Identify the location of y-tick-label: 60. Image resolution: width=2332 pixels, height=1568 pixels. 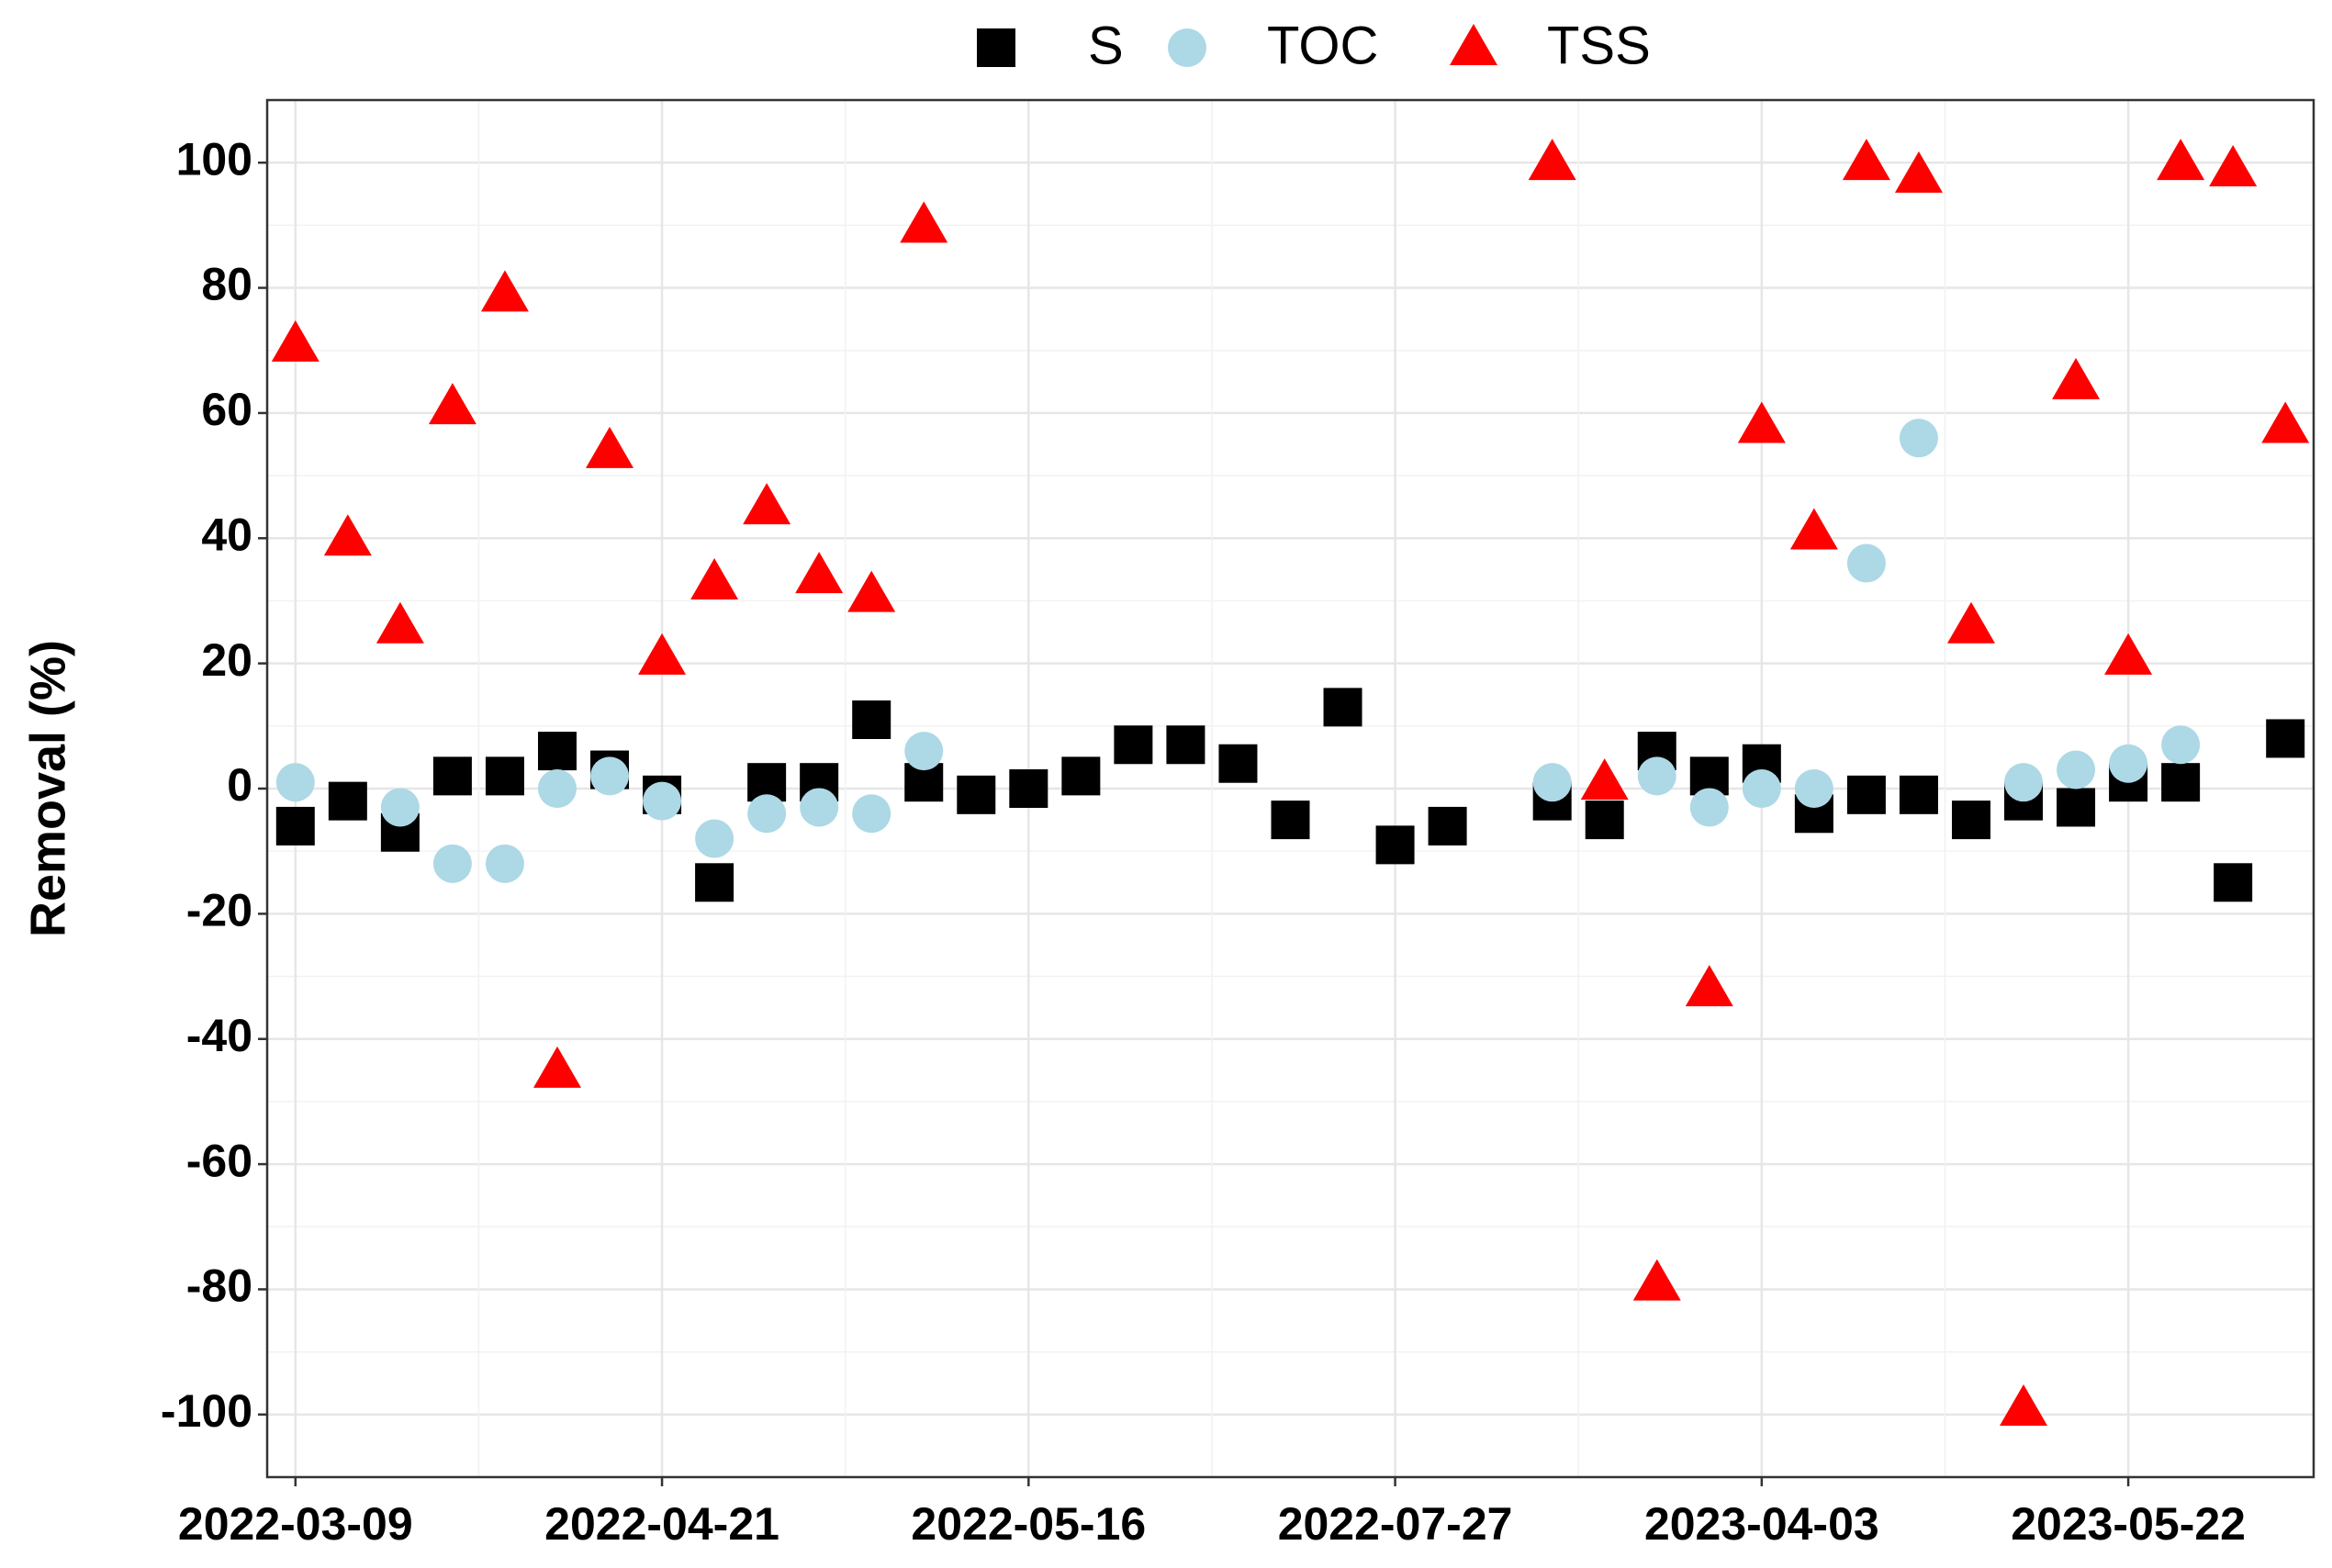
(226, 409).